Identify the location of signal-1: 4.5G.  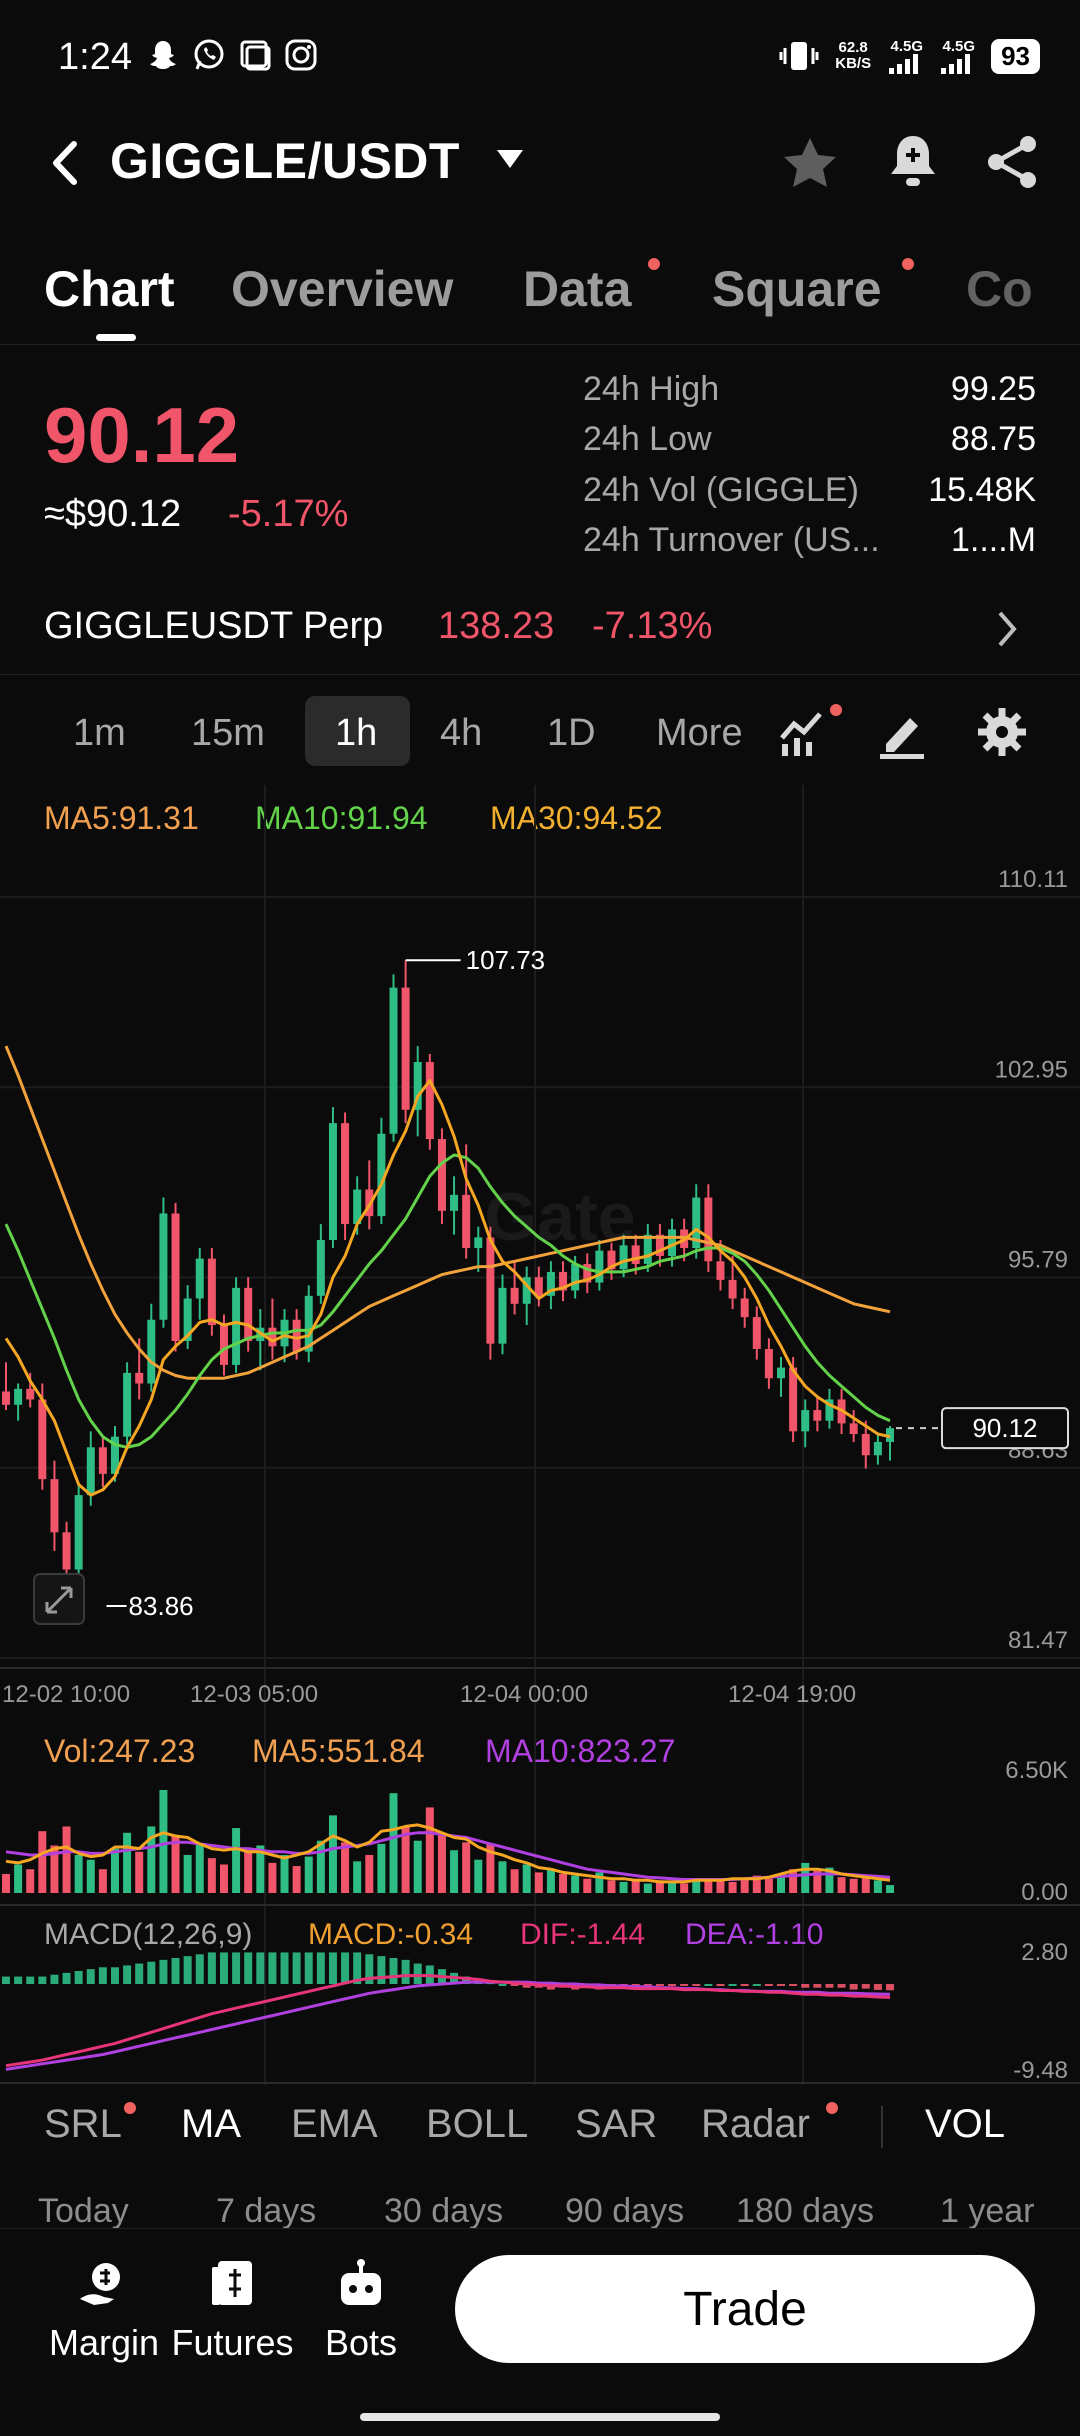
(905, 56).